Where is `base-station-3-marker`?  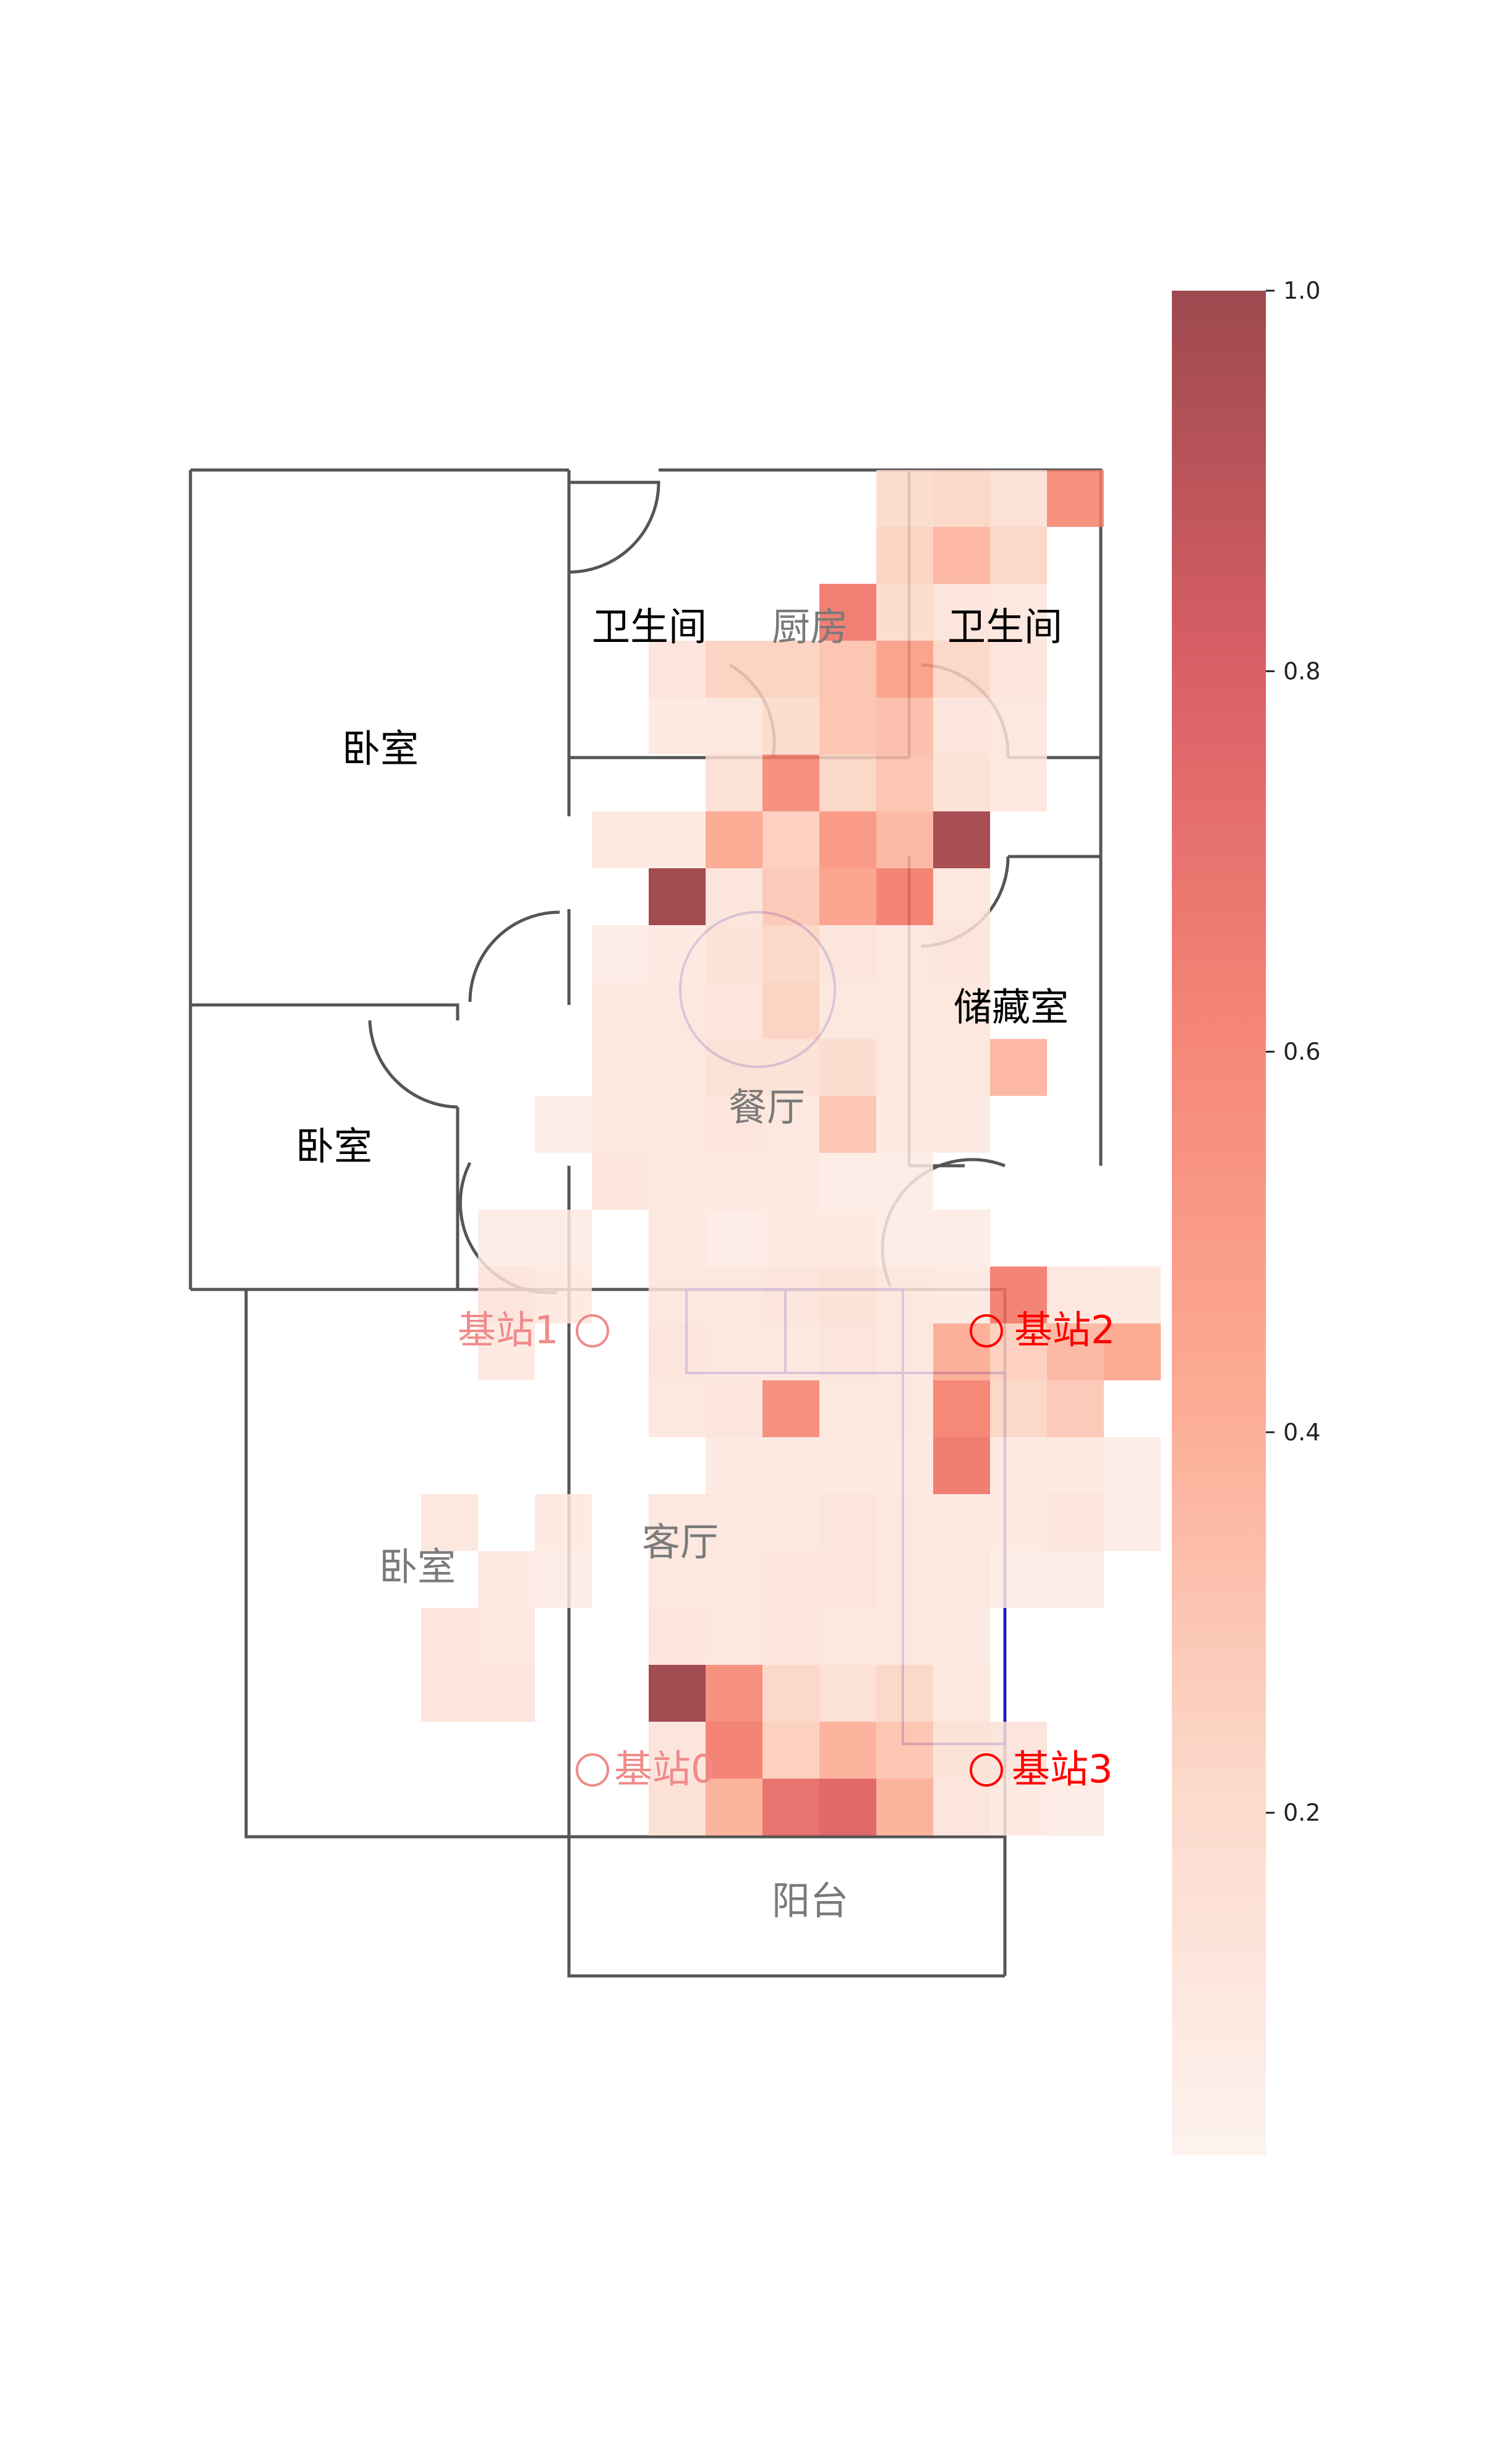
base-station-3-marker is located at coordinates (986, 1770).